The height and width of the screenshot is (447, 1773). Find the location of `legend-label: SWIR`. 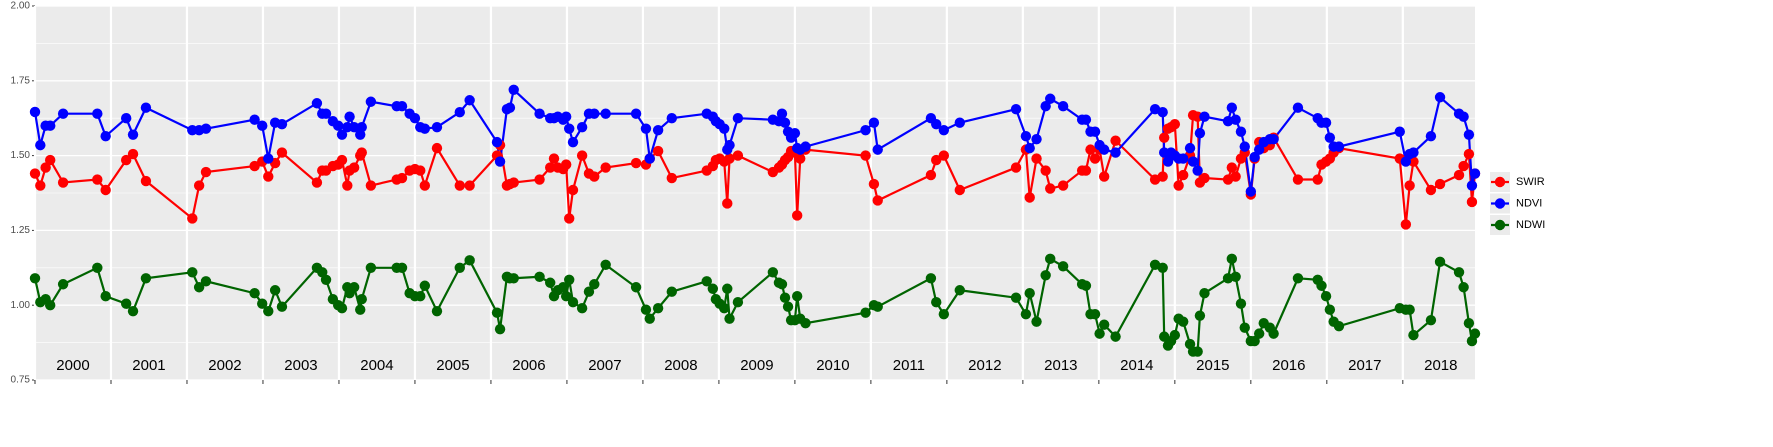

legend-label: SWIR is located at coordinates (1530, 182).